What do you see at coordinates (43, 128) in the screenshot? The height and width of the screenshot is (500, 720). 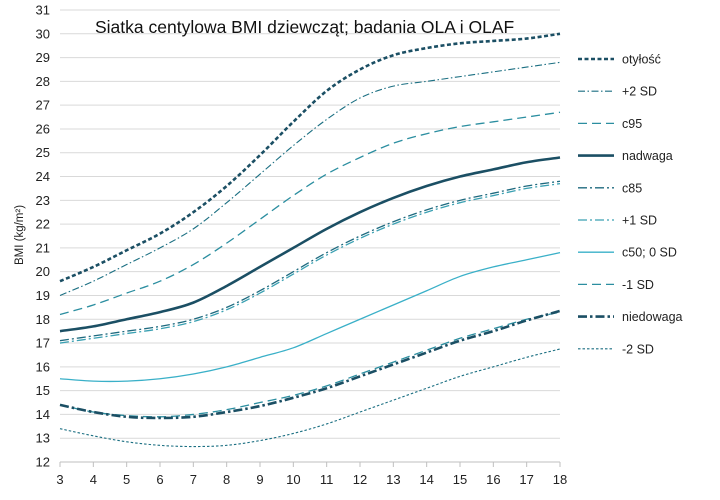 I see `y-tick-label: 26` at bounding box center [43, 128].